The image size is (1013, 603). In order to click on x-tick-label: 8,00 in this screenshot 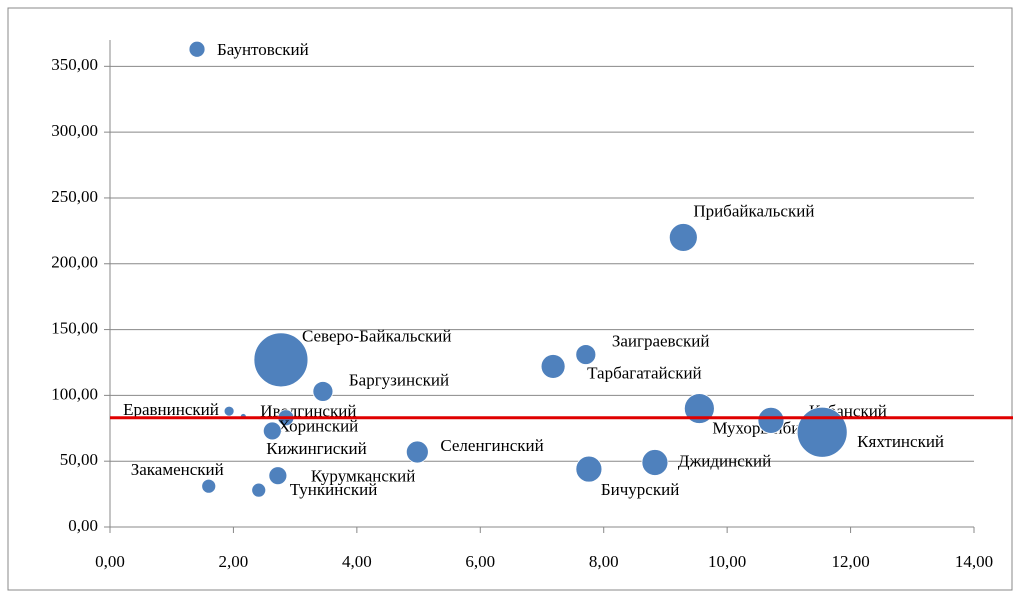, I will do `click(604, 561)`.